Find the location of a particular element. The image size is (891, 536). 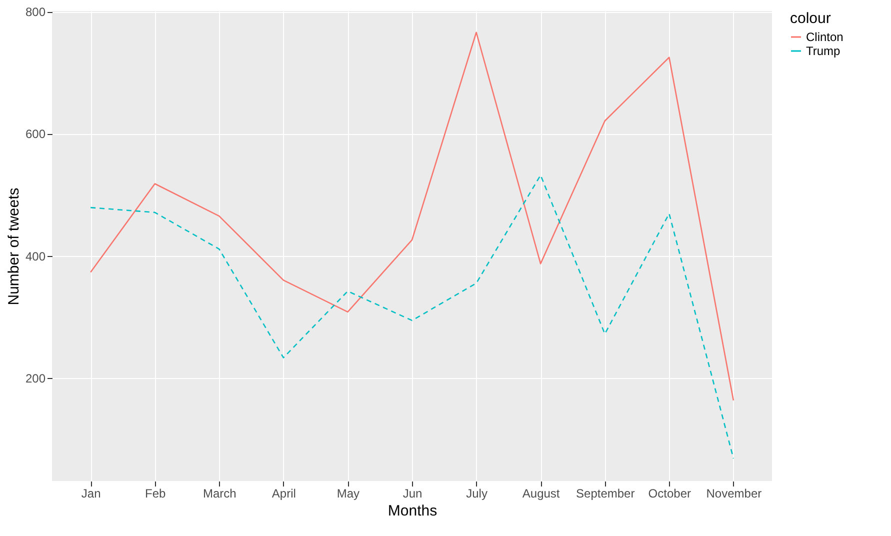

x-axis-title: Months is located at coordinates (413, 511).